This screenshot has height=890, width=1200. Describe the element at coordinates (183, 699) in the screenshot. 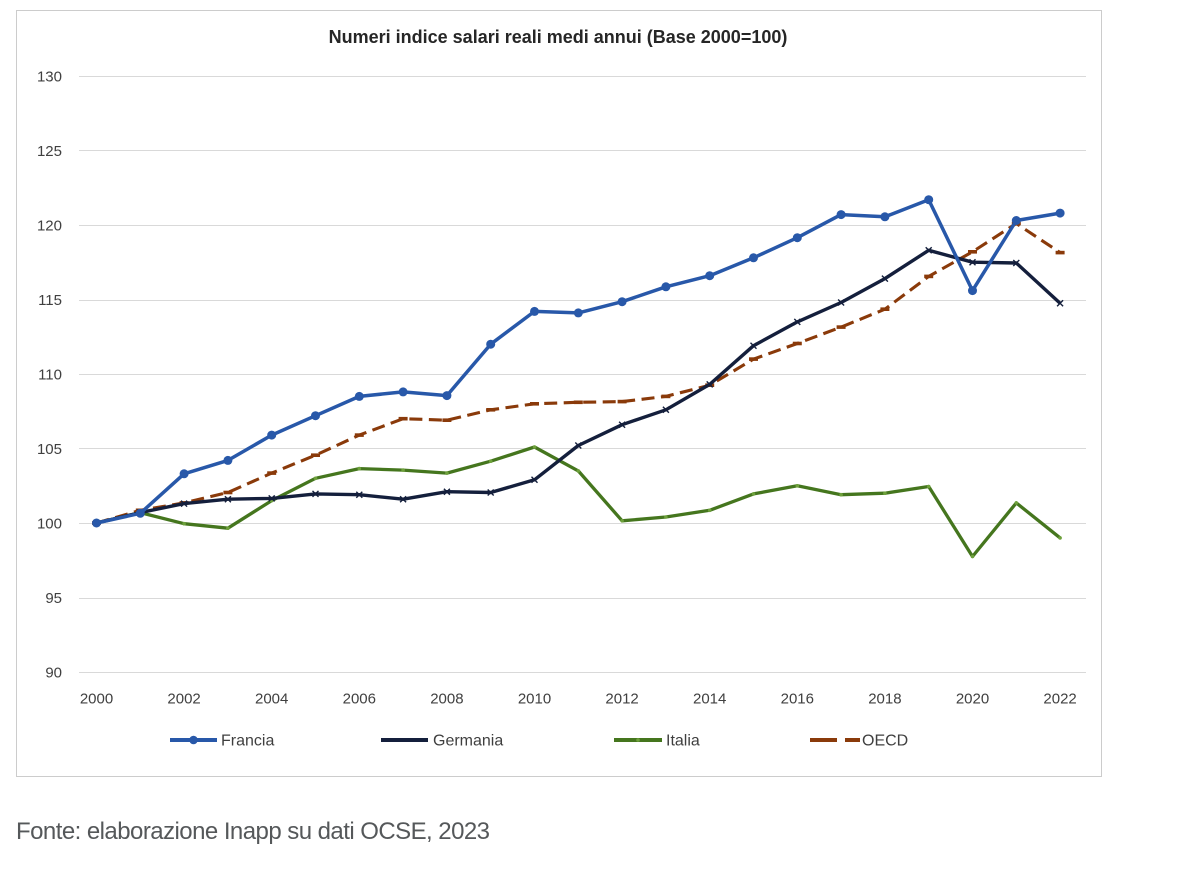

I see `svg-text: 2002` at that location.